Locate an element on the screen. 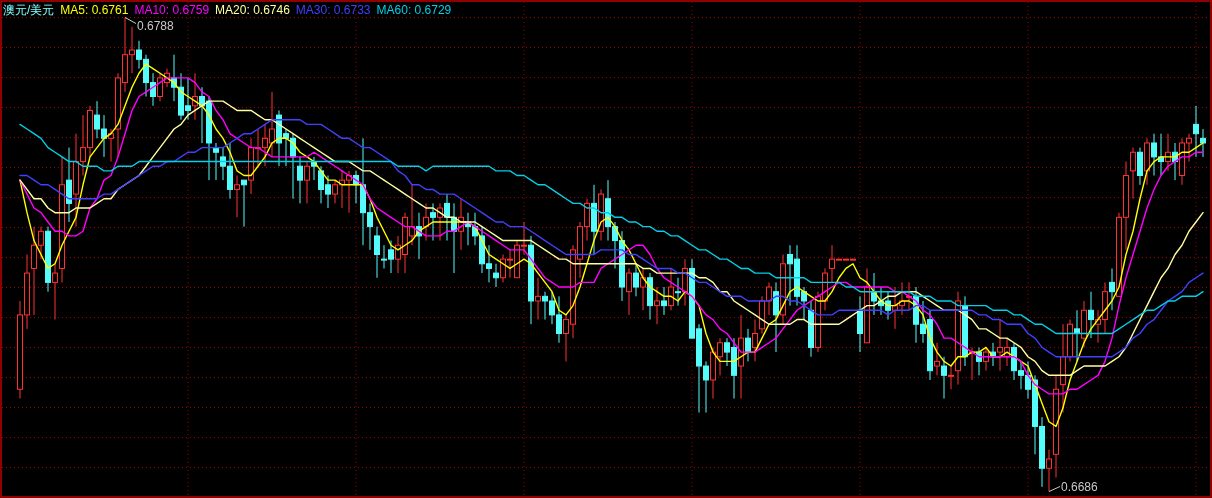 Image resolution: width=1212 pixels, height=498 pixels. note: 0.6686 is located at coordinates (1073, 486).